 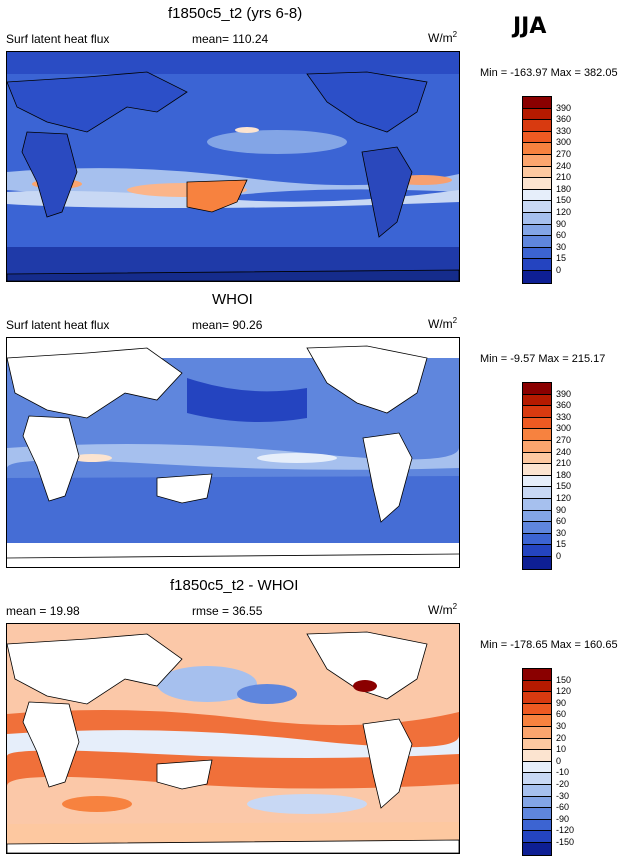 What do you see at coordinates (543, 359) in the screenshot?
I see `panel2-minmax: Min = -9.57 Max = 215.17` at bounding box center [543, 359].